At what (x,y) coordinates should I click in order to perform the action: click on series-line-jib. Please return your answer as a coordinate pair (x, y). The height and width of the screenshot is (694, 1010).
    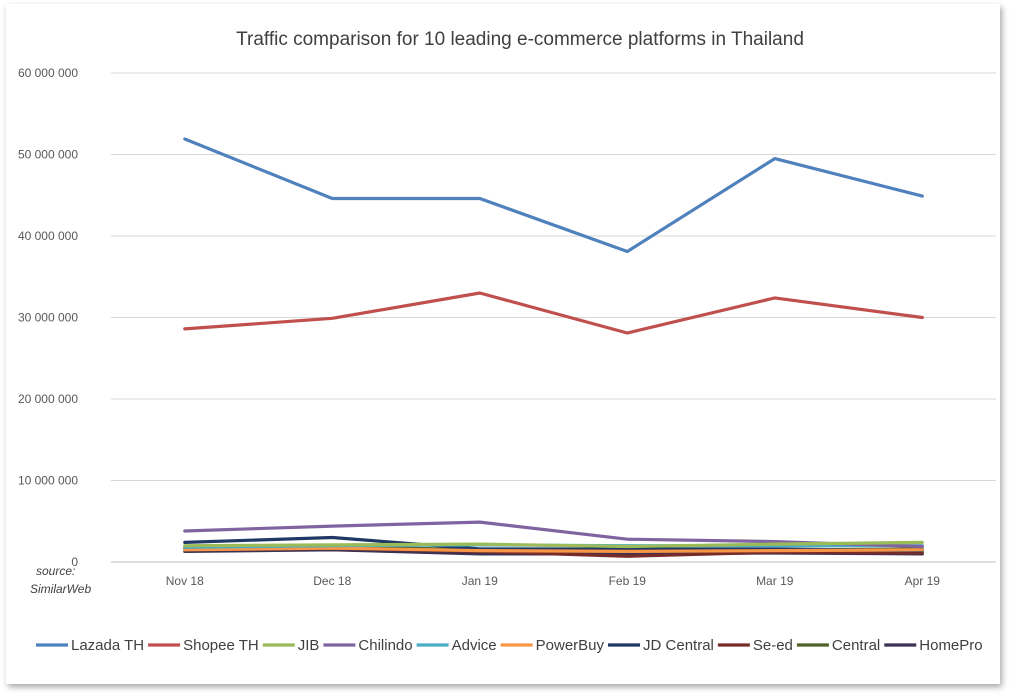
    Looking at the image, I should click on (553, 544).